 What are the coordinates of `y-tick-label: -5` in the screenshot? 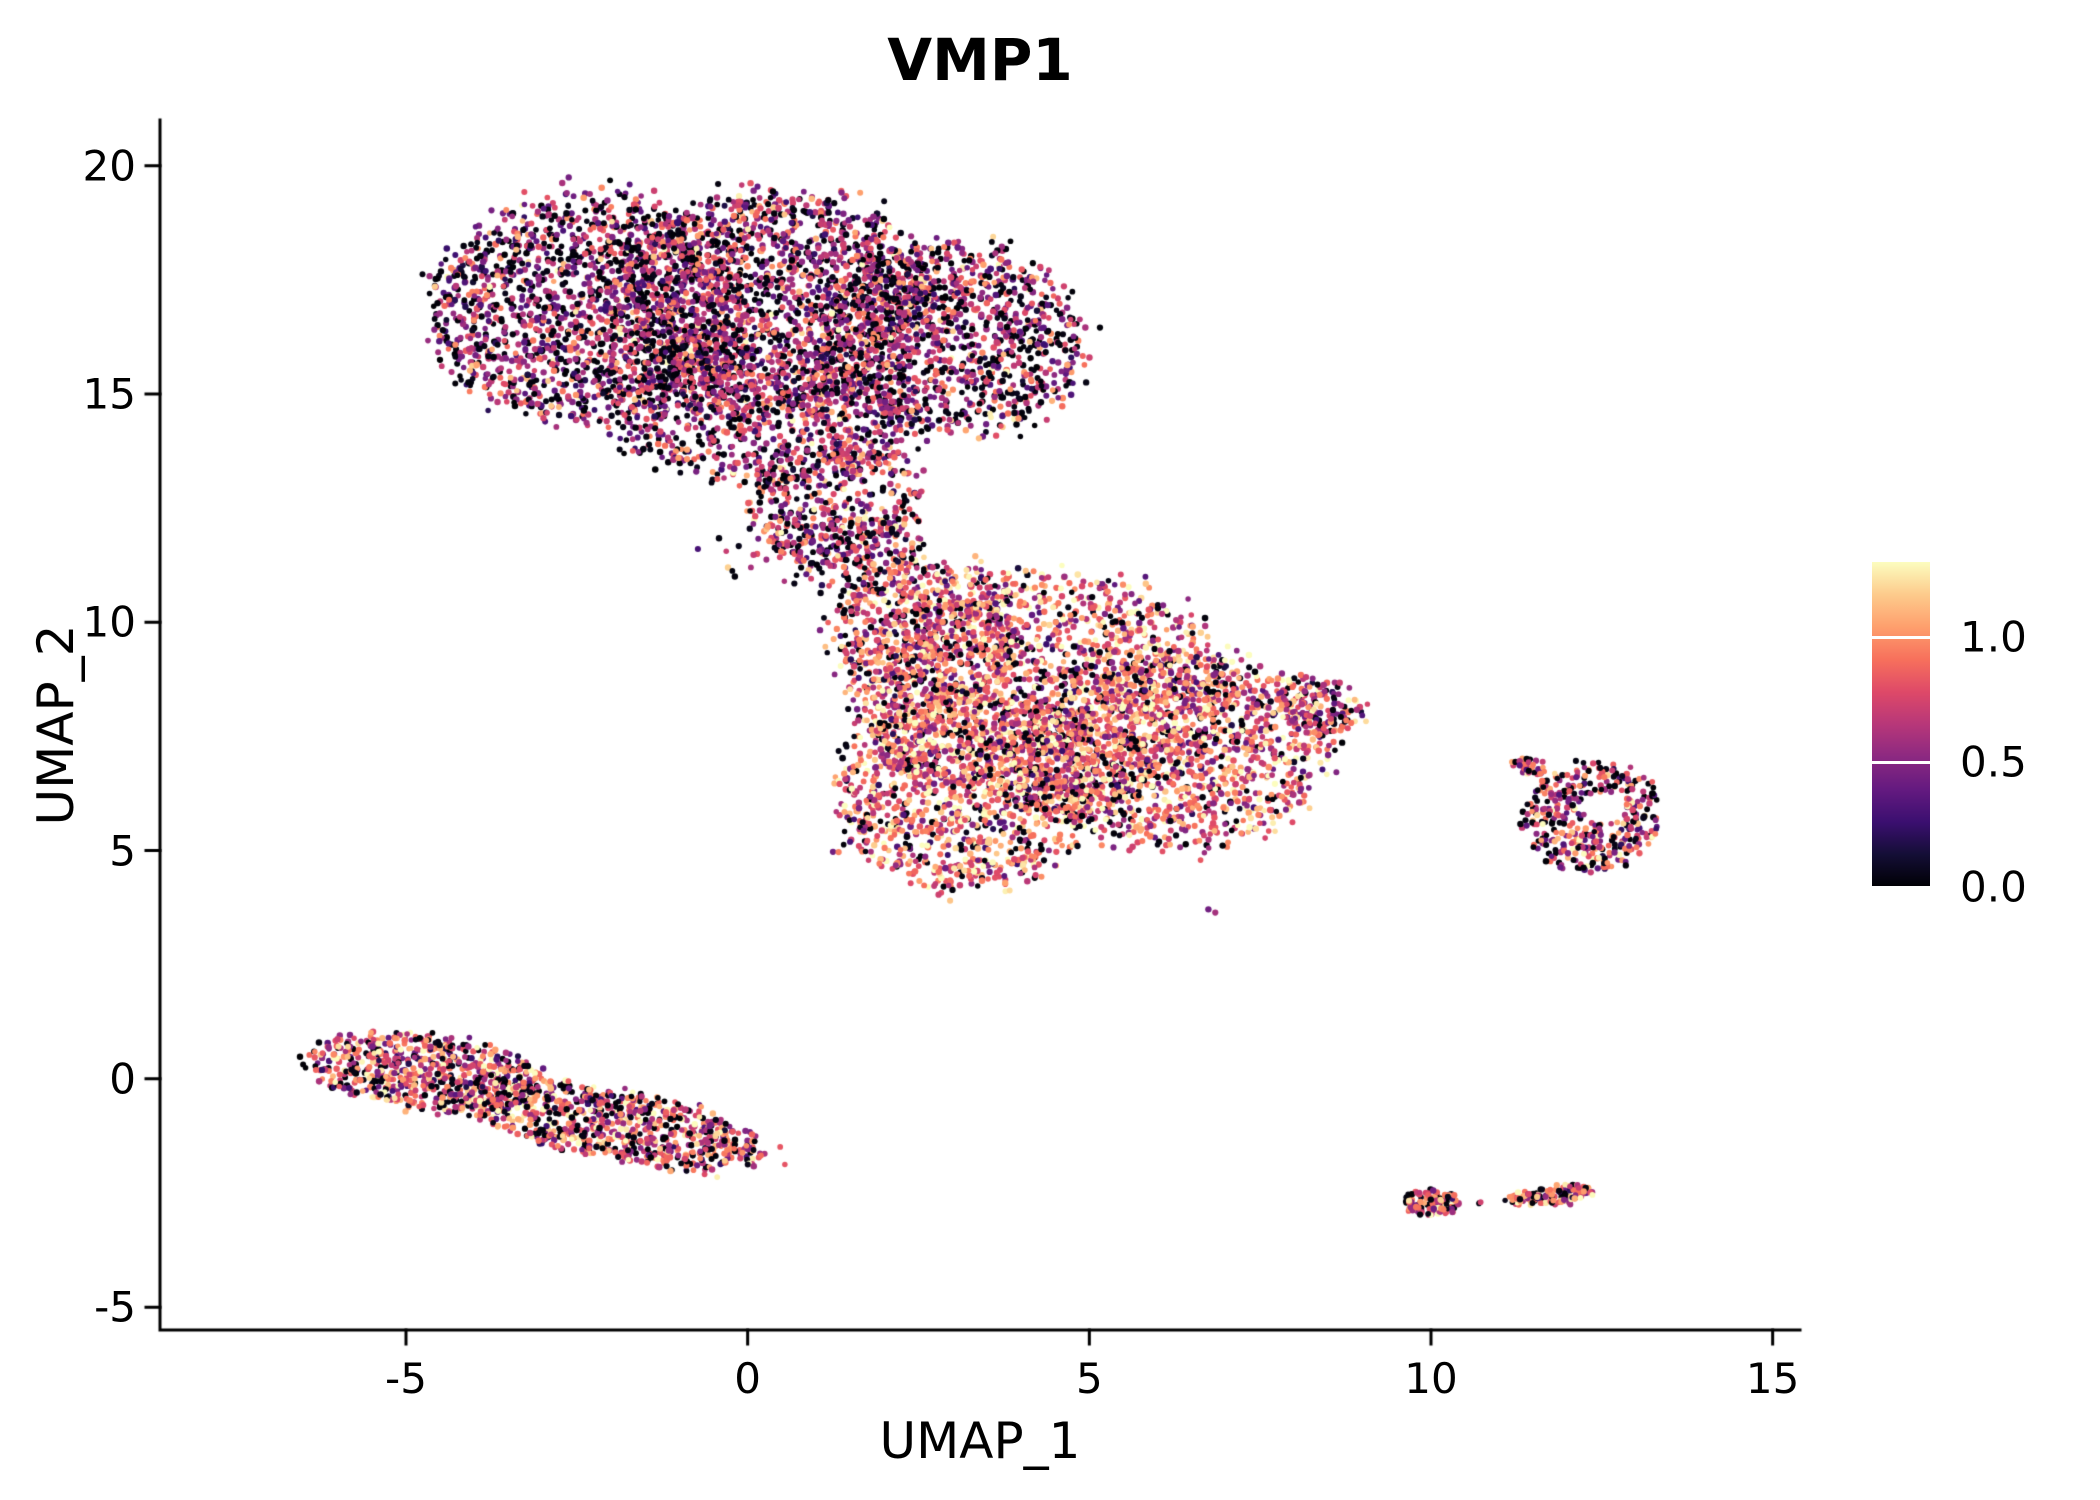 It's located at (115, 1307).